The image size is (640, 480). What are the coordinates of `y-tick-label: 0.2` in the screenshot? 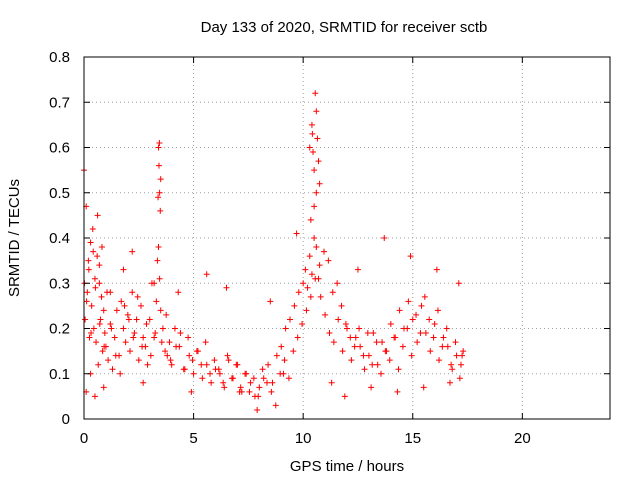 It's located at (59, 329).